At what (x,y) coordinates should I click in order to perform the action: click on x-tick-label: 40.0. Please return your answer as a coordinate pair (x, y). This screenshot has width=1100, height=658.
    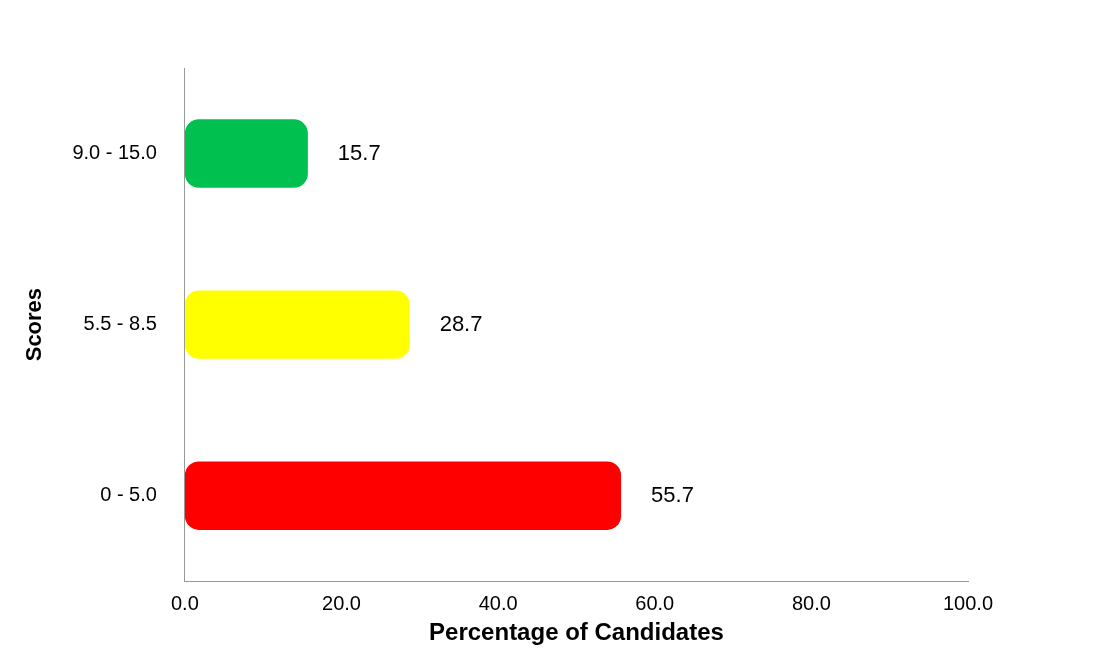
    Looking at the image, I should click on (498, 602).